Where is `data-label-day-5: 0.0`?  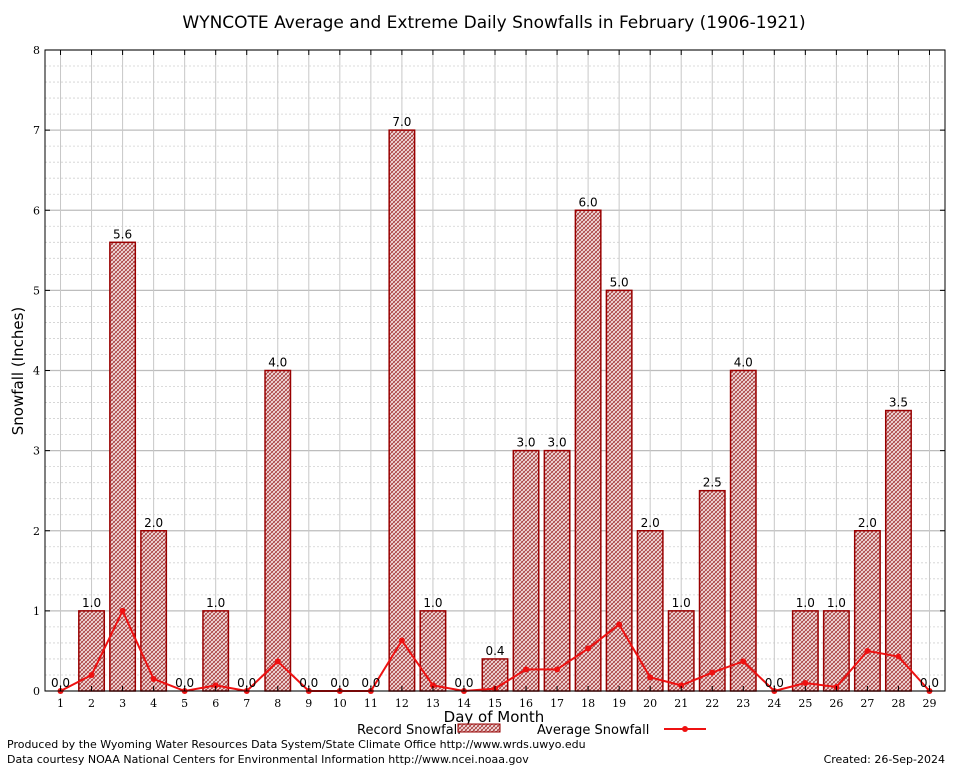 data-label-day-5: 0.0 is located at coordinates (184, 683).